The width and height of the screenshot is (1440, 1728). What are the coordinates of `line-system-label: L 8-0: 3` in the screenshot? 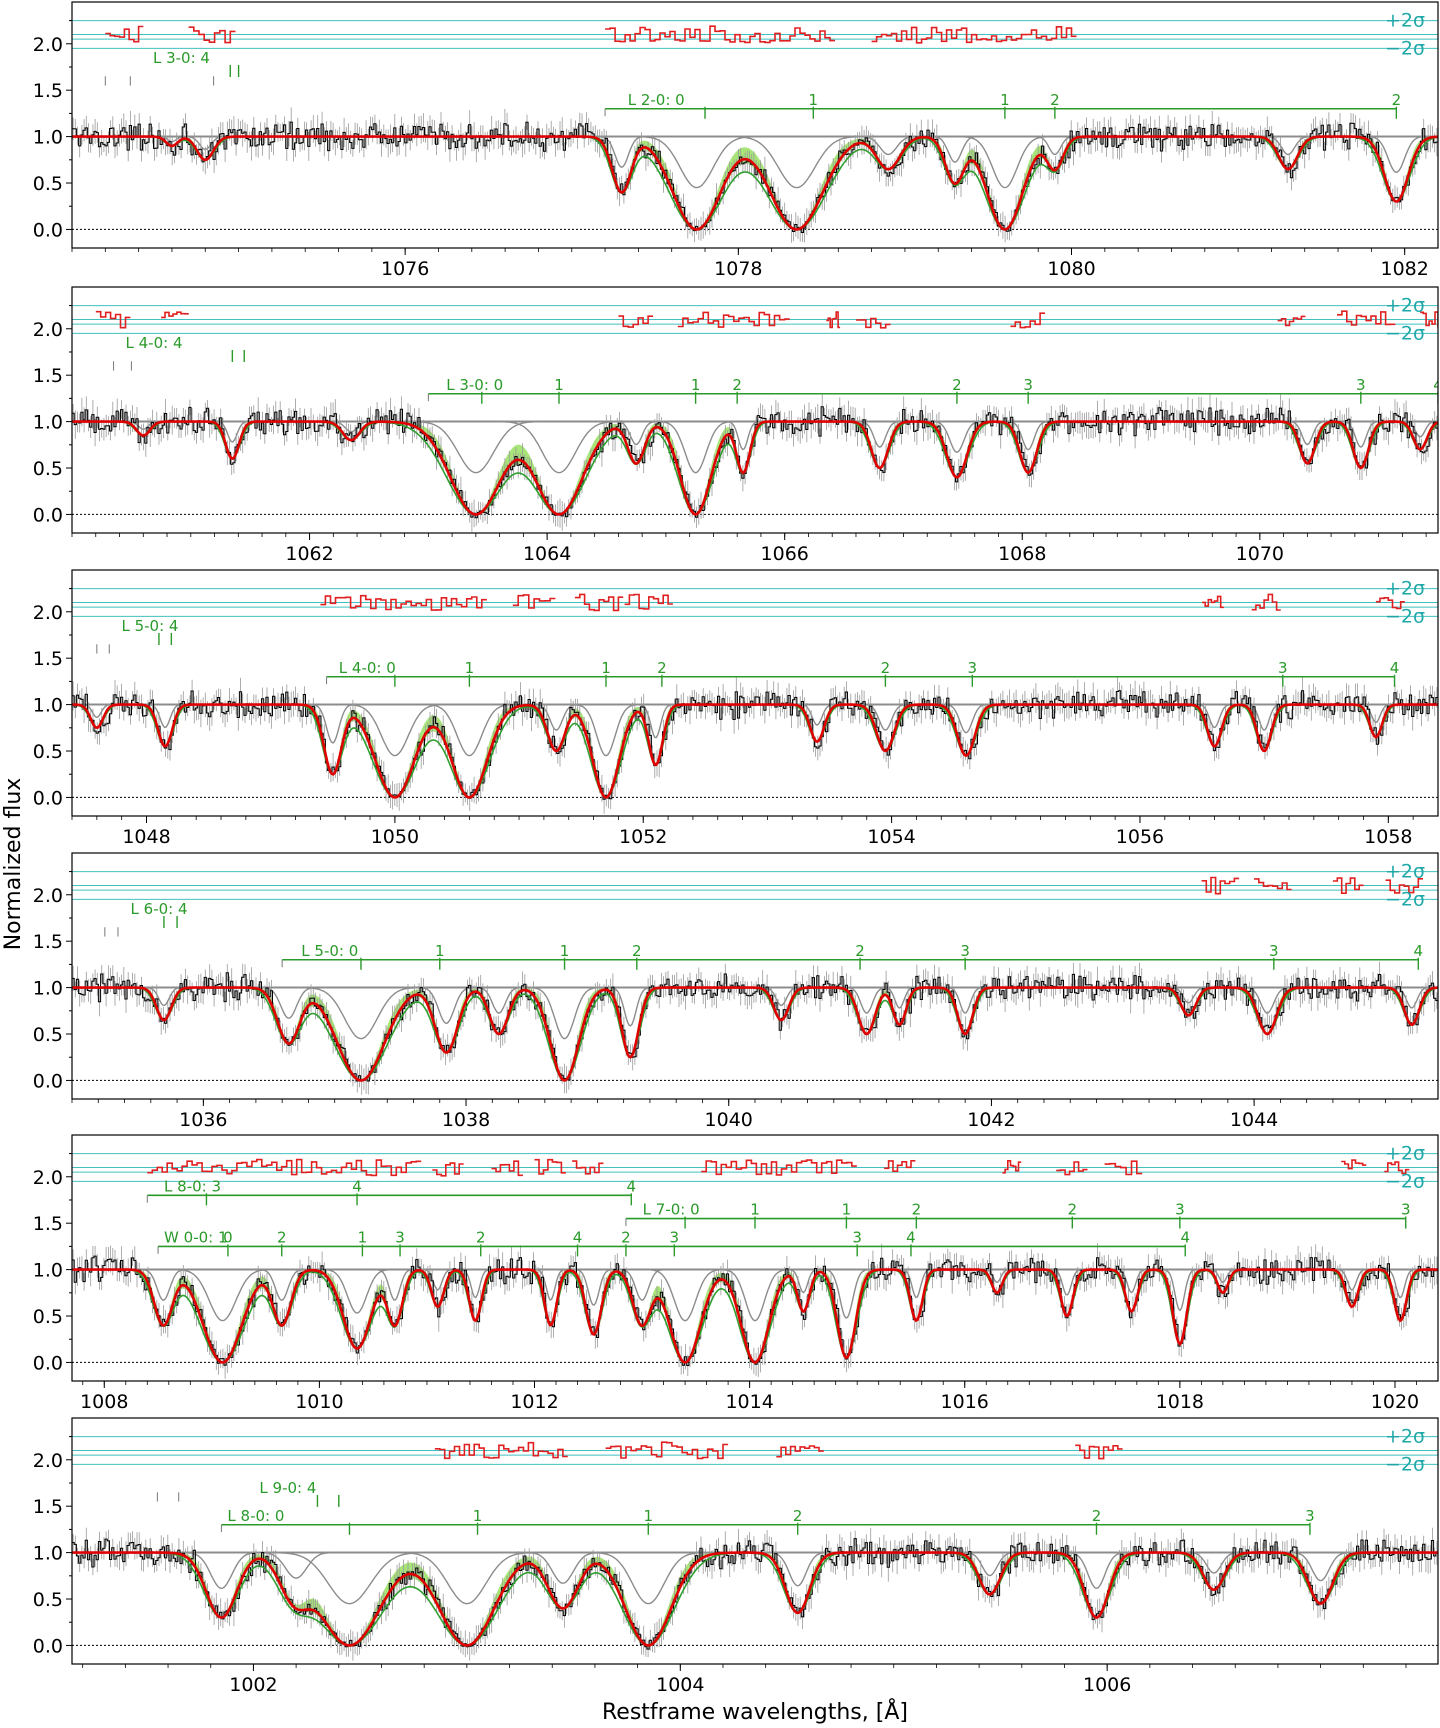 It's located at (192, 1186).